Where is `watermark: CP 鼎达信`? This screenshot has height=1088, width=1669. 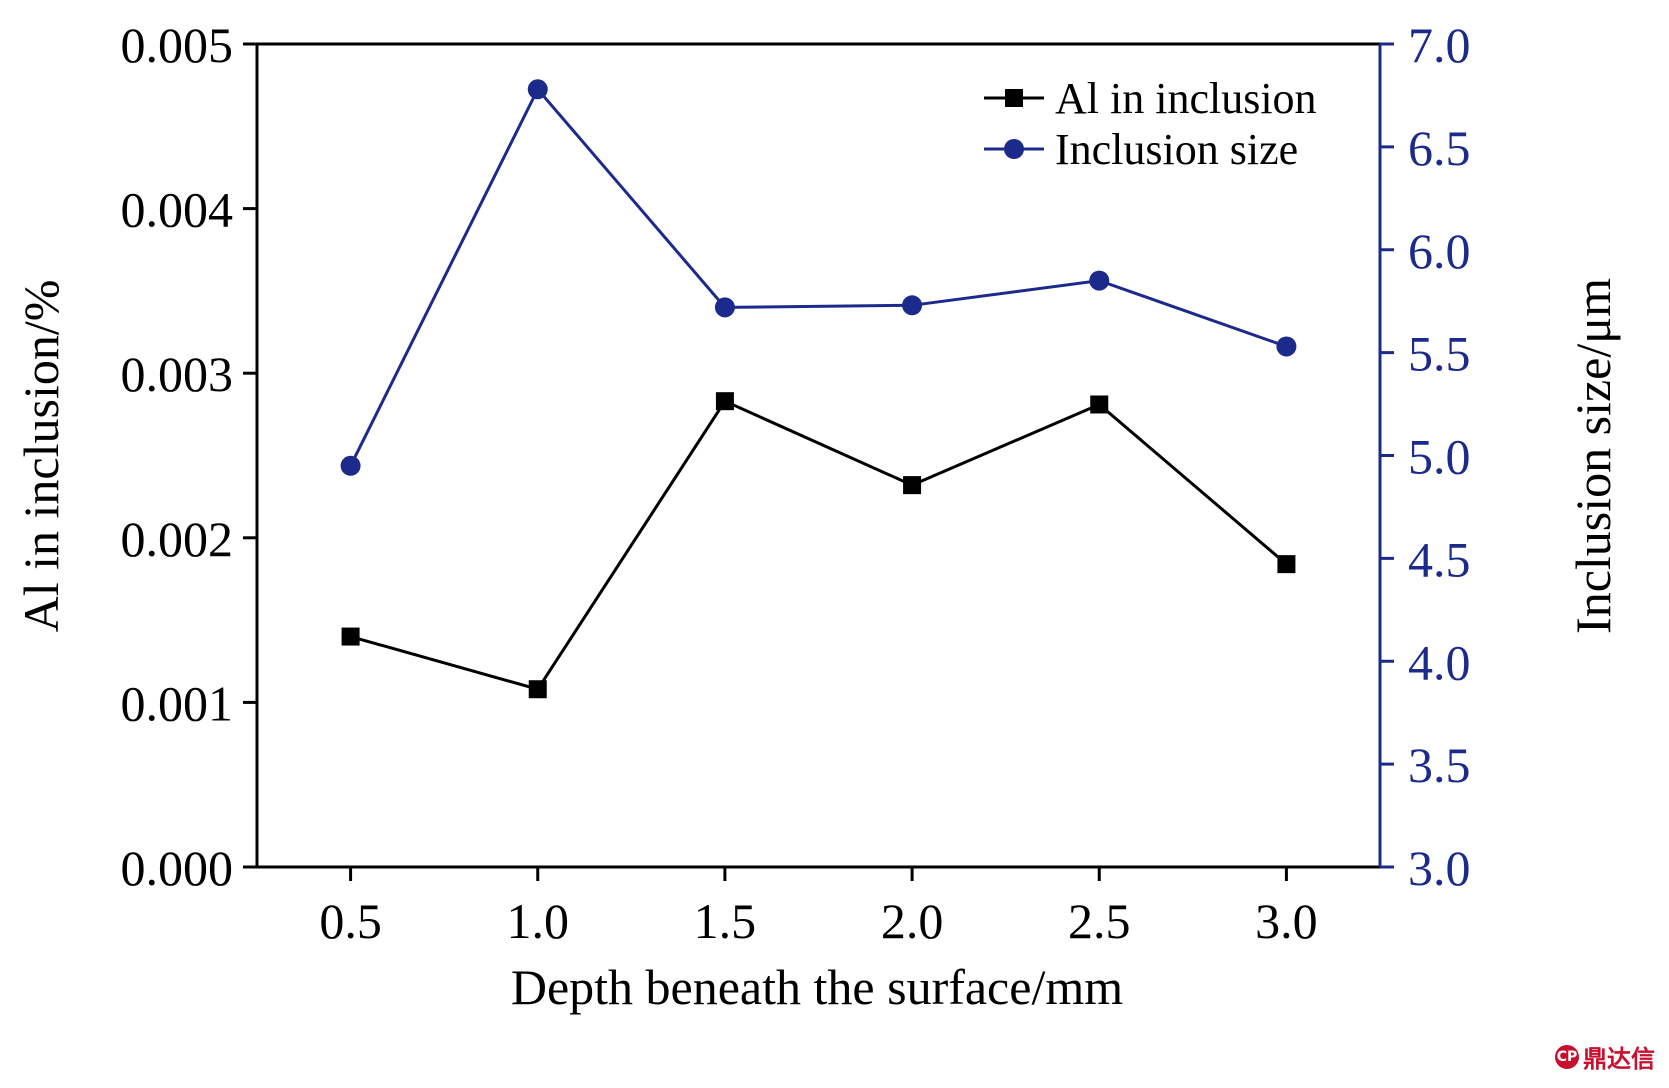 watermark: CP 鼎达信 is located at coordinates (1605, 1056).